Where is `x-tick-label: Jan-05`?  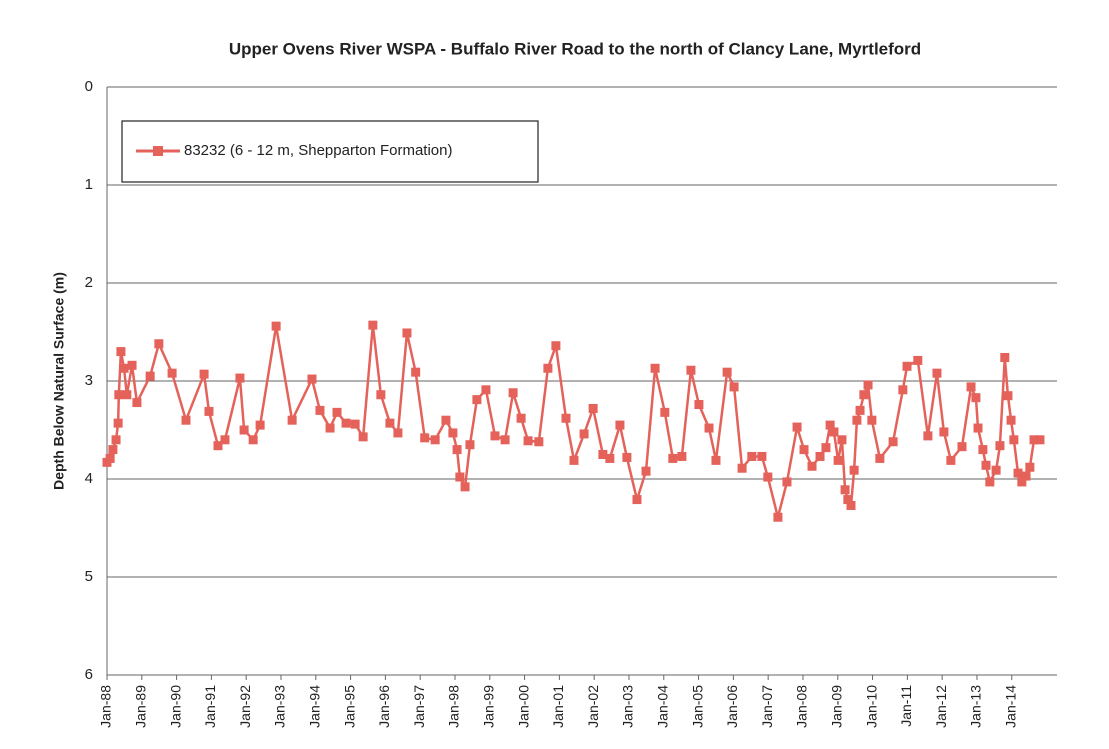
x-tick-label: Jan-05 is located at coordinates (697, 706).